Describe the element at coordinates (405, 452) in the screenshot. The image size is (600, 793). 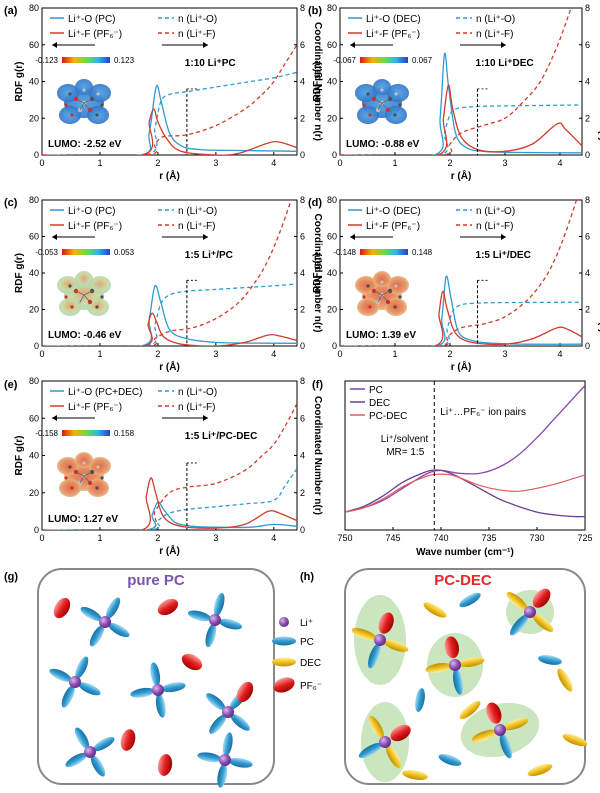
I see `annotation-ratio: MR= 1:5` at that location.